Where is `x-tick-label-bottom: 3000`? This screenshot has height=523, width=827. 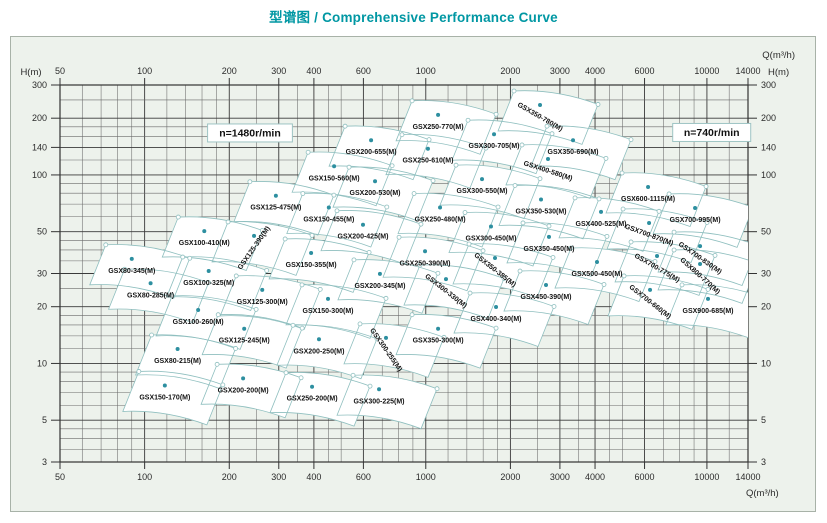
x-tick-label-bottom: 3000 is located at coordinates (560, 477).